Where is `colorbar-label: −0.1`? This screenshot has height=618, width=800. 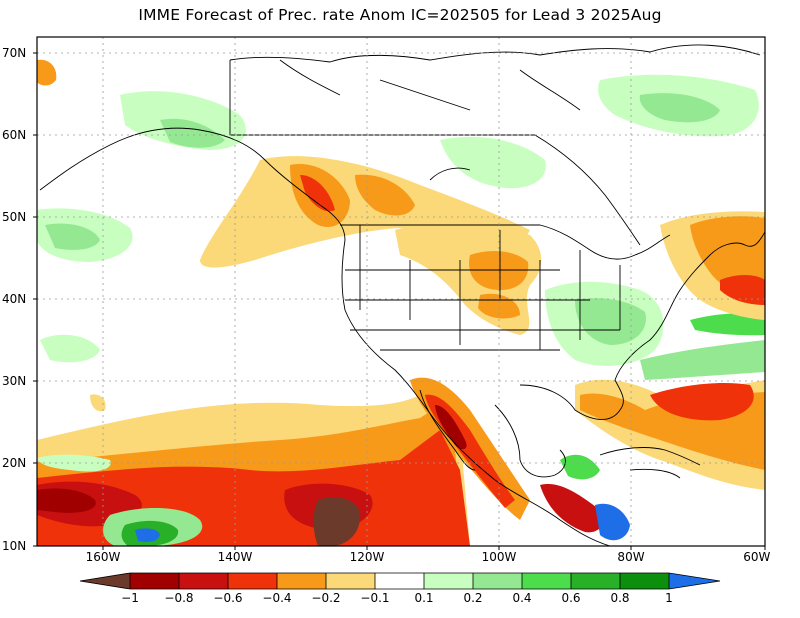 colorbar-label: −0.1 is located at coordinates (375, 598).